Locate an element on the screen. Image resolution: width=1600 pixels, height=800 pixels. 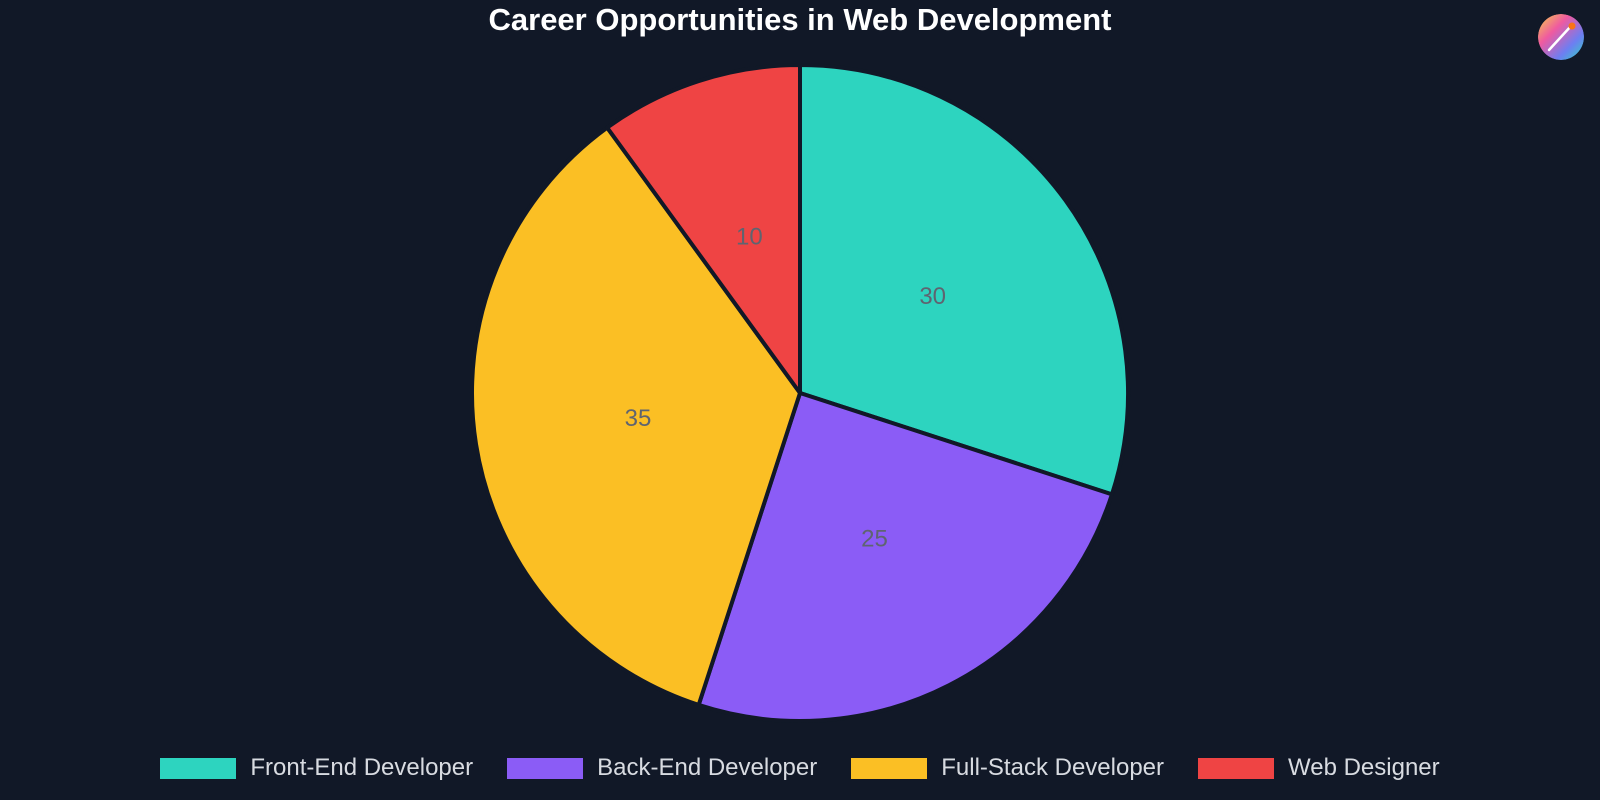
pie-slice-back-end-developer is located at coordinates (905, 557).